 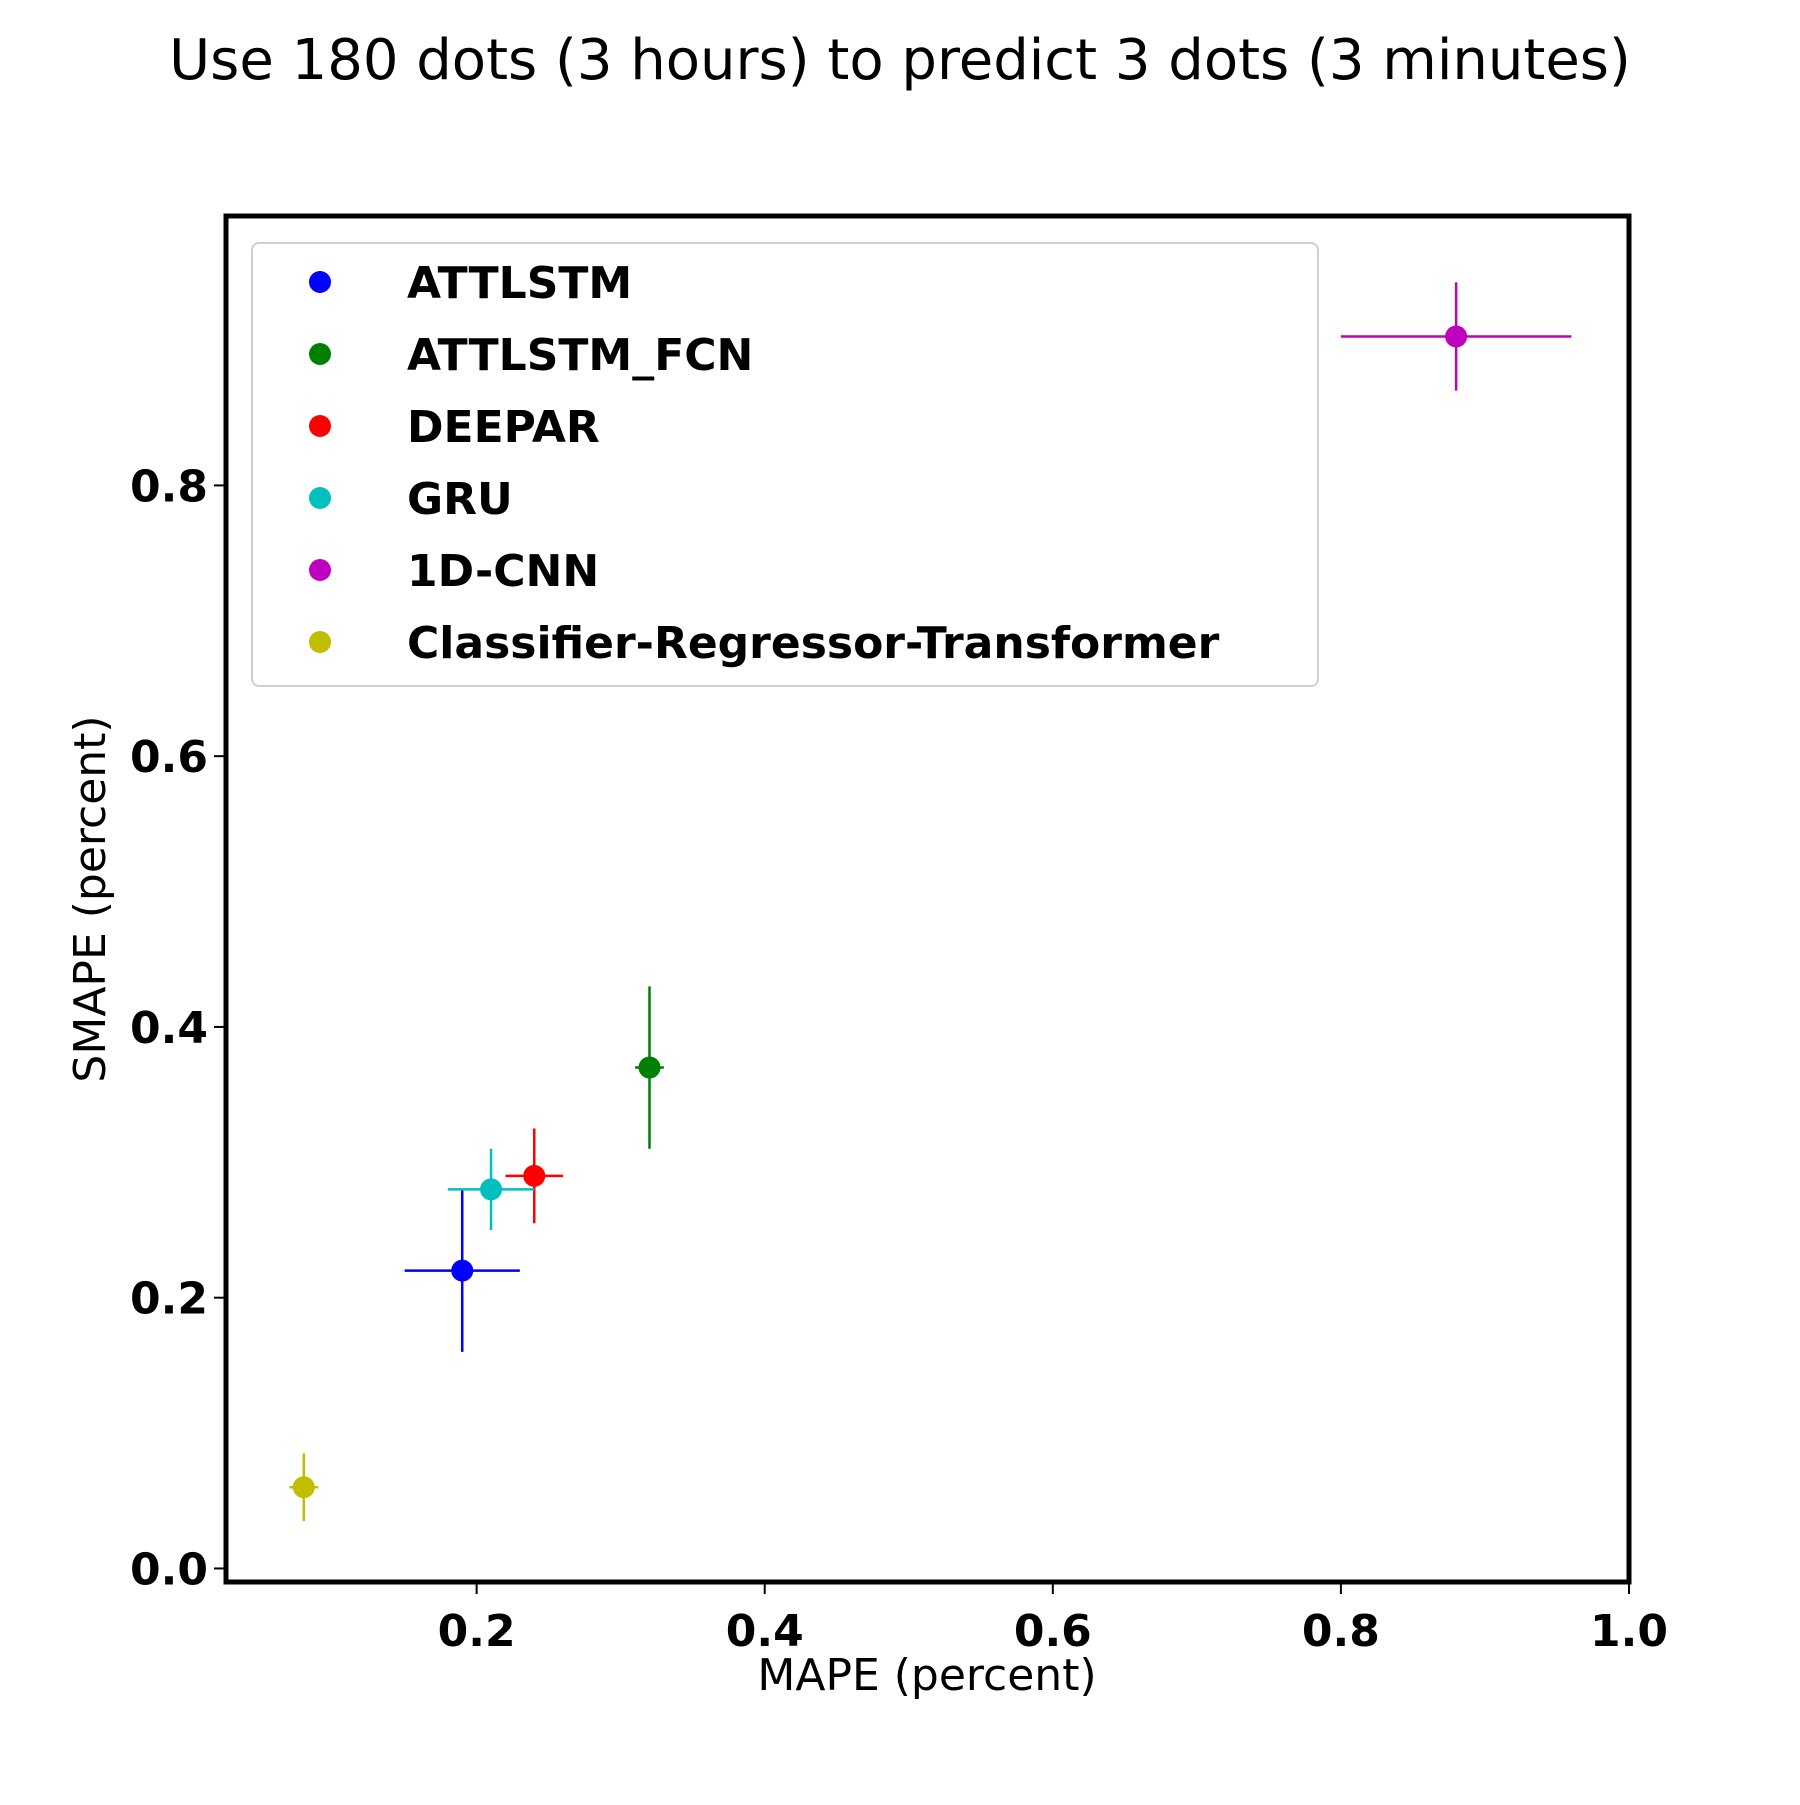 I want to click on legend-item: DEEPAR, so click(x=454, y=427).